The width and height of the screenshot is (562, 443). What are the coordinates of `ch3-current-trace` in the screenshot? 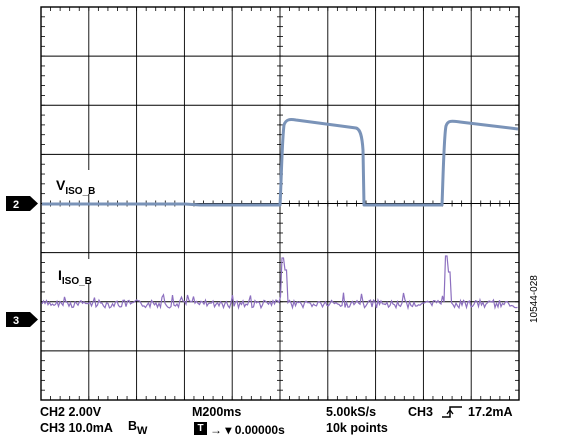 It's located at (279, 283).